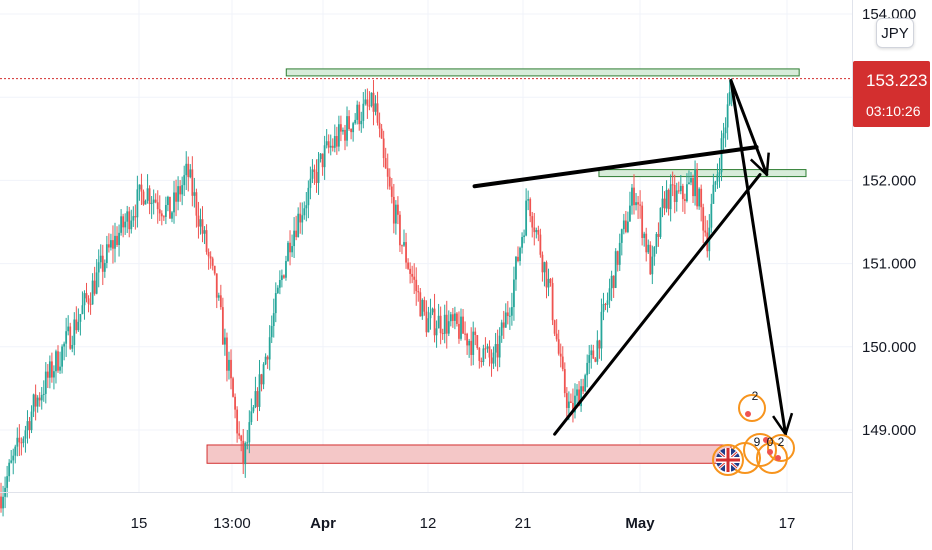 Image resolution: width=932 pixels, height=550 pixels. Describe the element at coordinates (426, 512) in the screenshot. I see `time-axis: 15 13:00 Apr 12 21 May 17` at that location.